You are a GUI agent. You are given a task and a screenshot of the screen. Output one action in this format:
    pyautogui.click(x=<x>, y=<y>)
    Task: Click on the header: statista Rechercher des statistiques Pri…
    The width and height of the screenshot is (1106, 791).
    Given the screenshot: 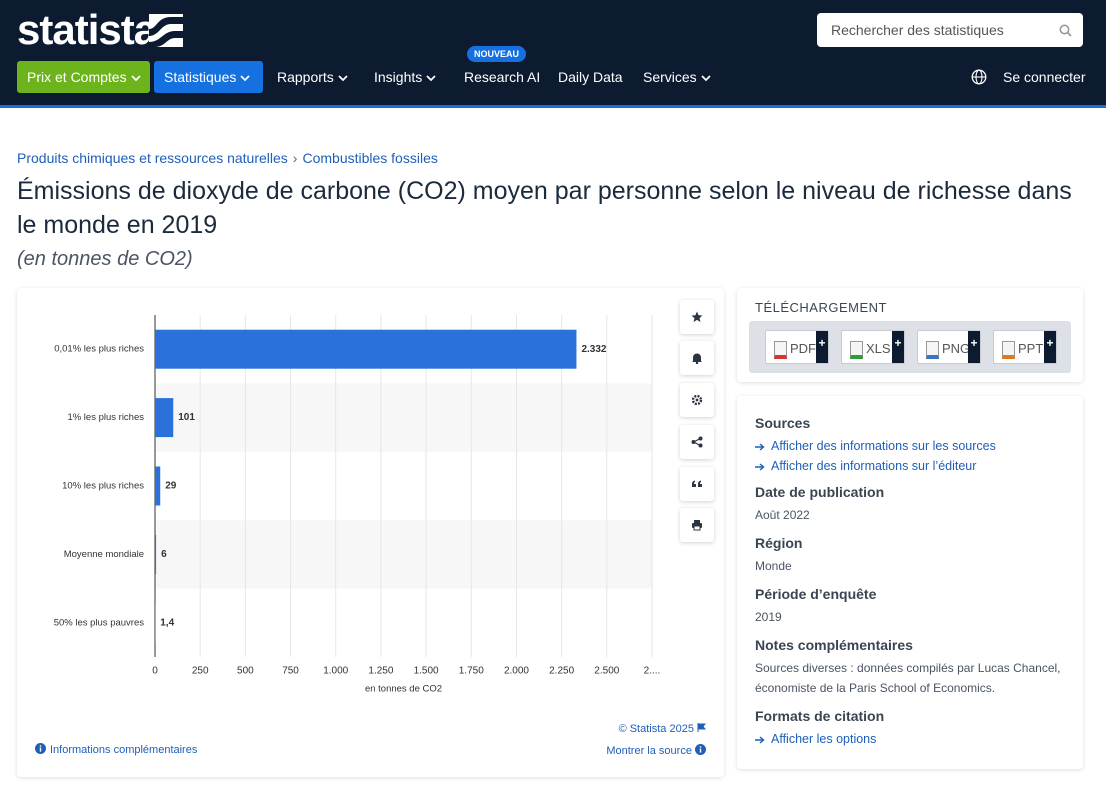 What is the action you would take?
    pyautogui.click(x=553, y=54)
    